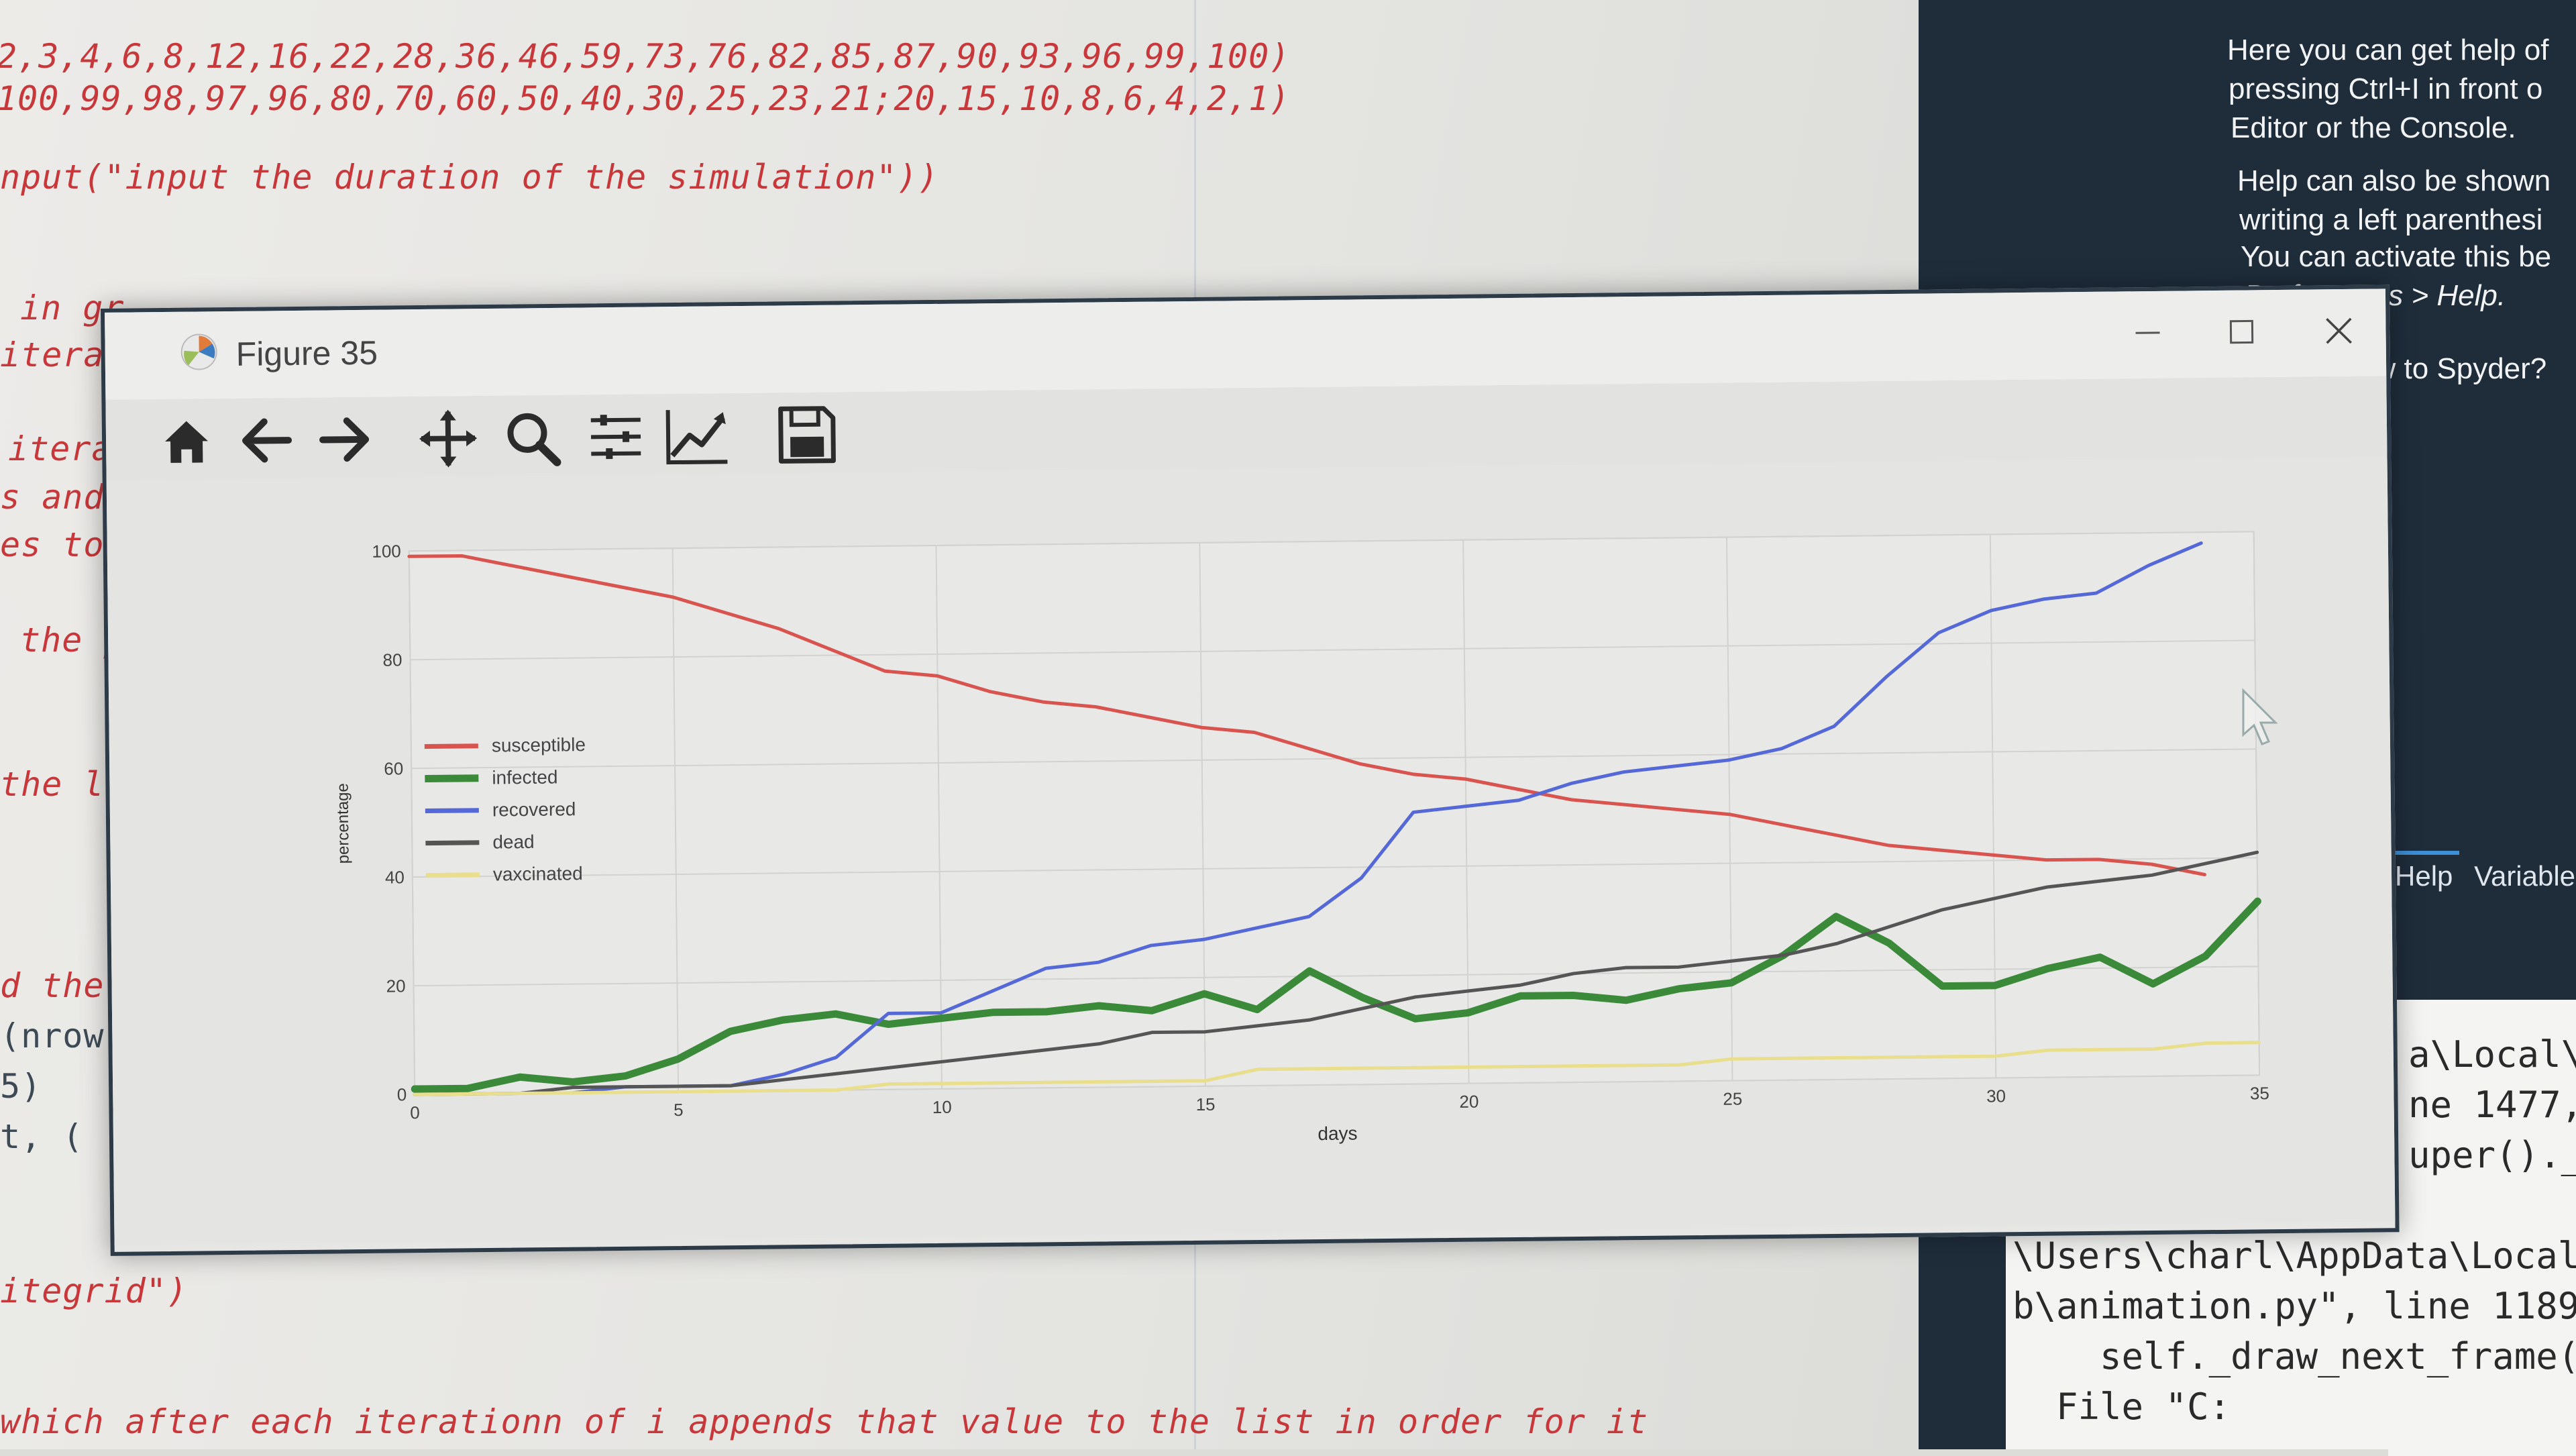 This screenshot has height=1456, width=2576. What do you see at coordinates (94, 1291) in the screenshot?
I see `code-line: itegrid")` at bounding box center [94, 1291].